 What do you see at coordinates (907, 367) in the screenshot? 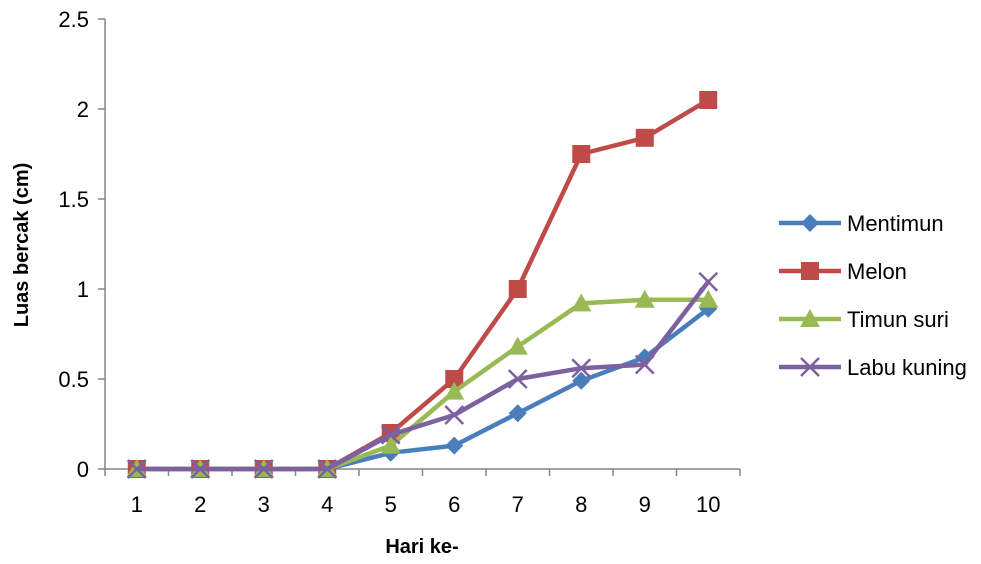
I see `legend-label: Labu kuning` at bounding box center [907, 367].